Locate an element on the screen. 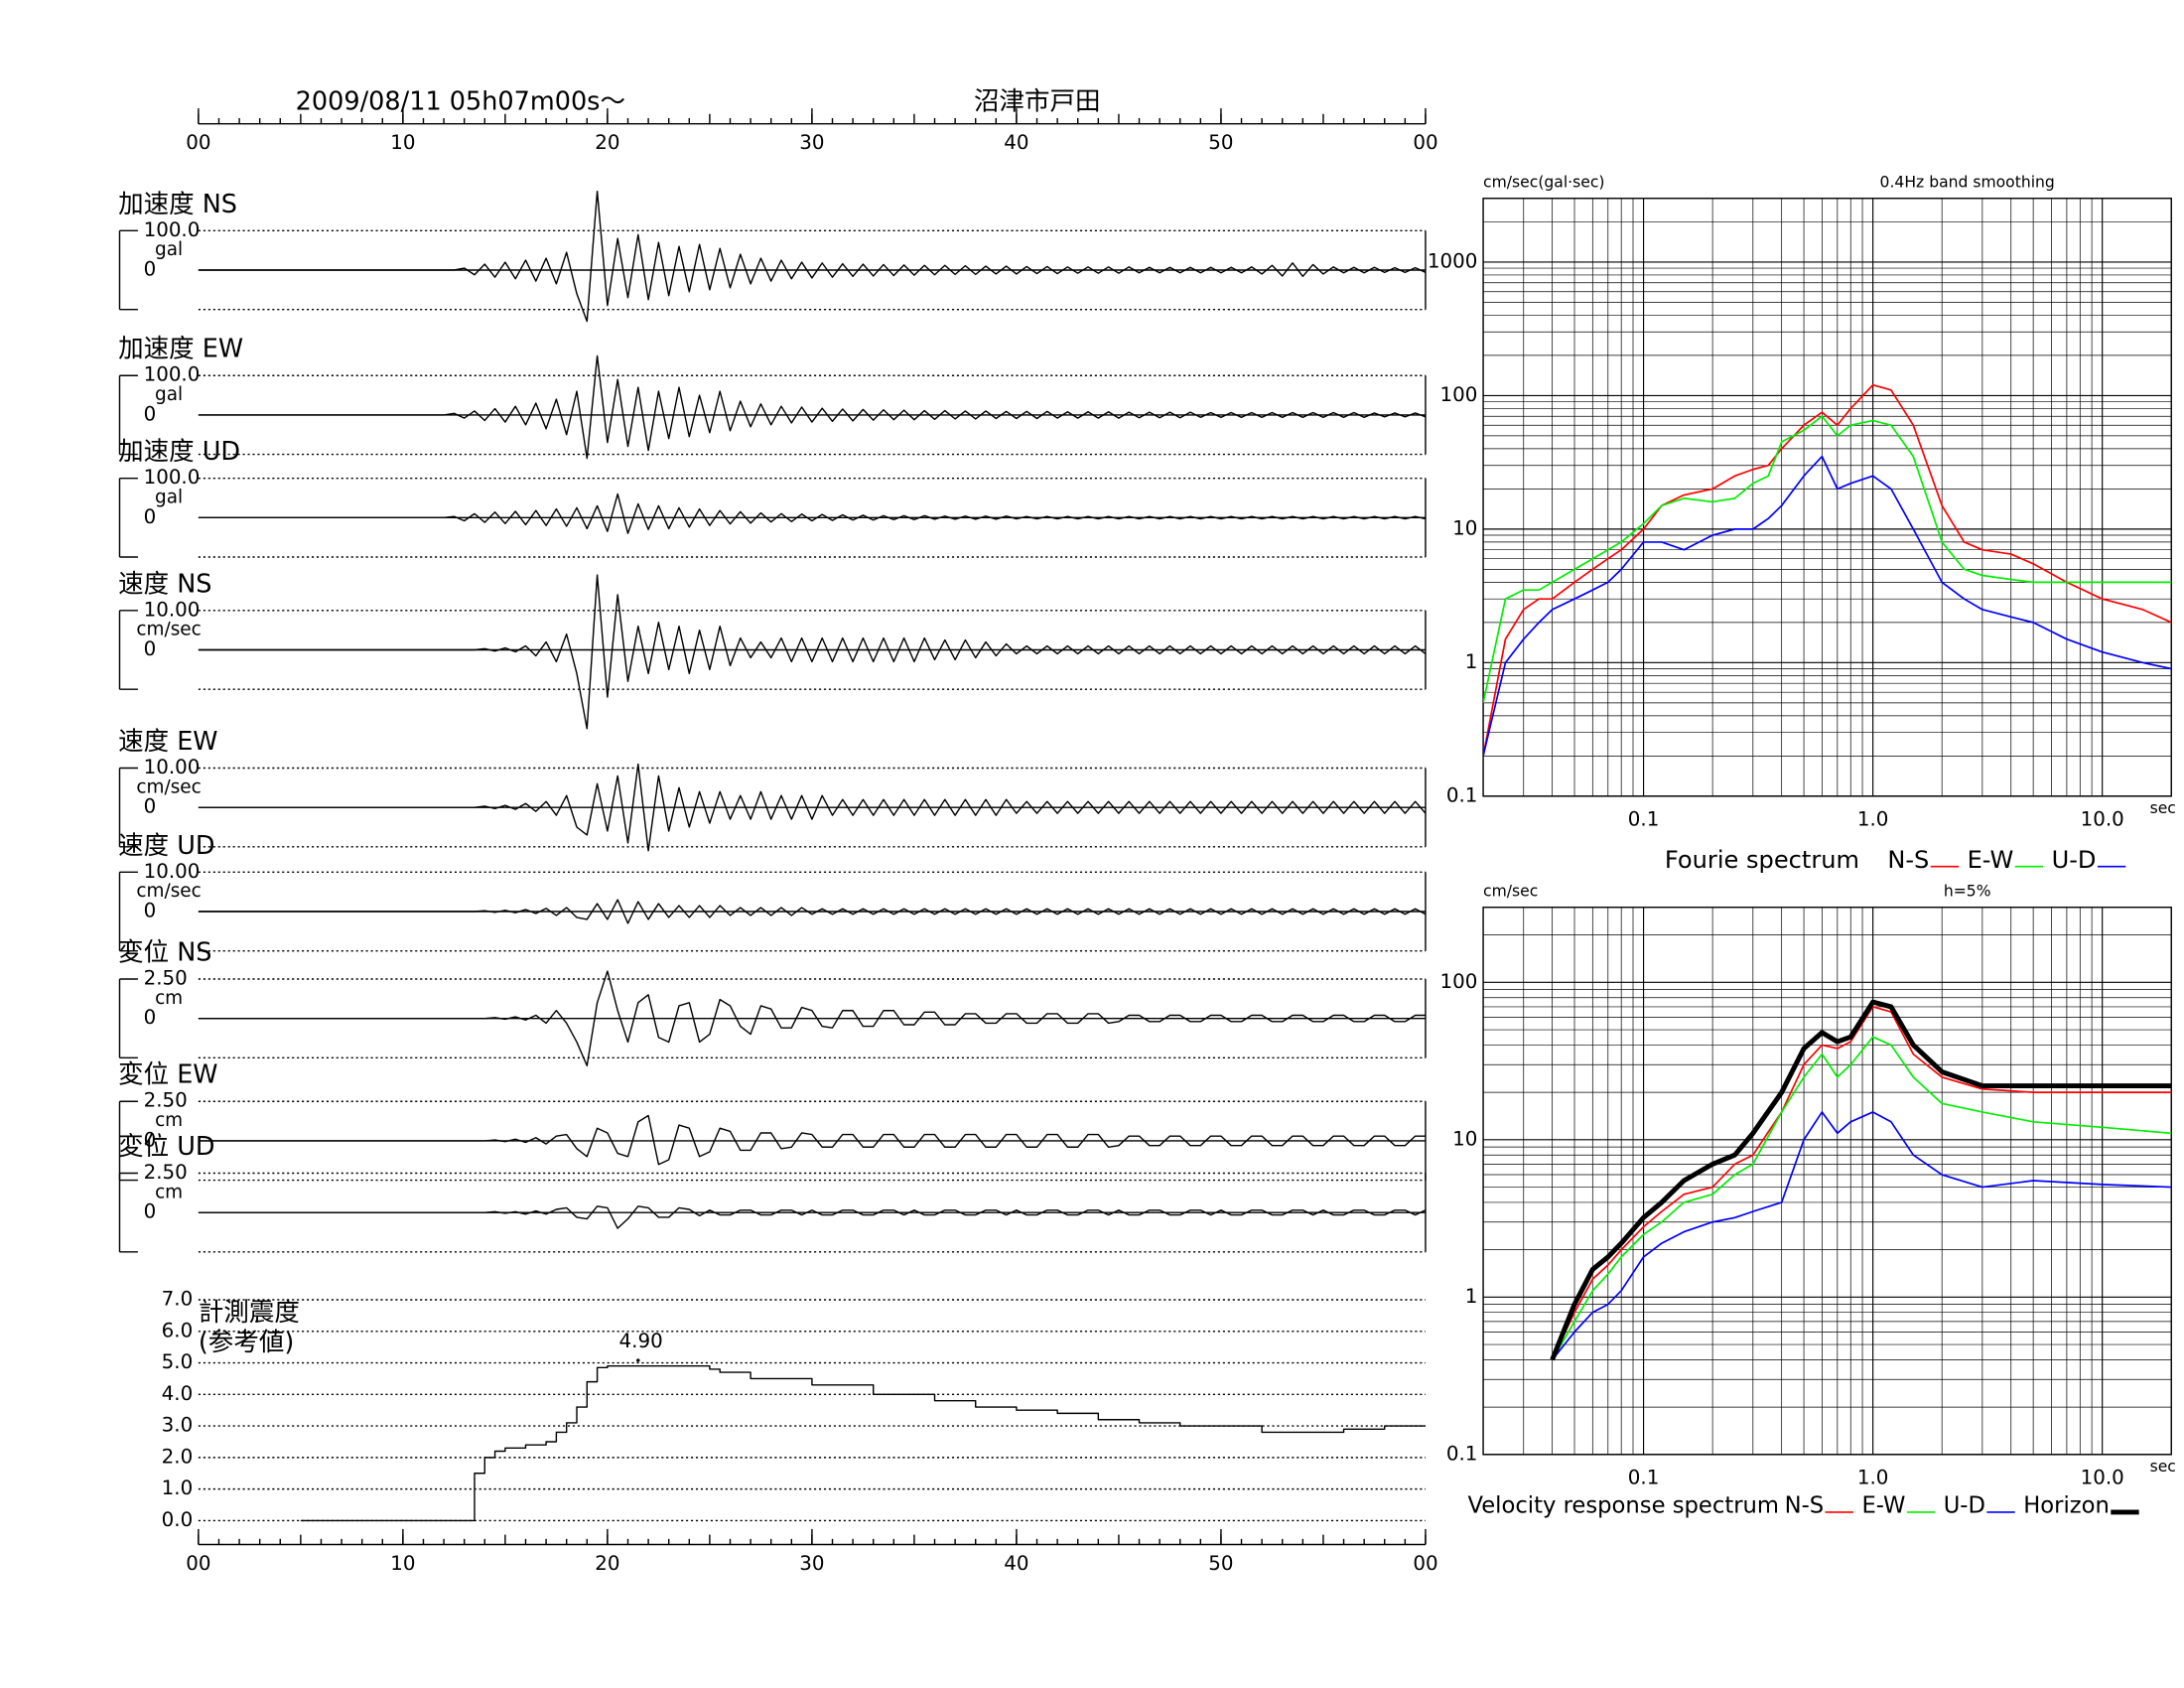  chart-subtitle: 0.4Hz band smoothing is located at coordinates (1967, 183).